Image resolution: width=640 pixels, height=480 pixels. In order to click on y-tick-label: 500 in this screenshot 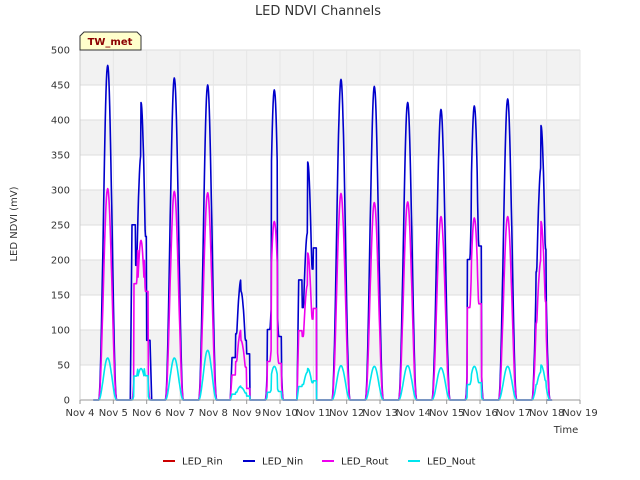, I will do `click(60, 51)`.